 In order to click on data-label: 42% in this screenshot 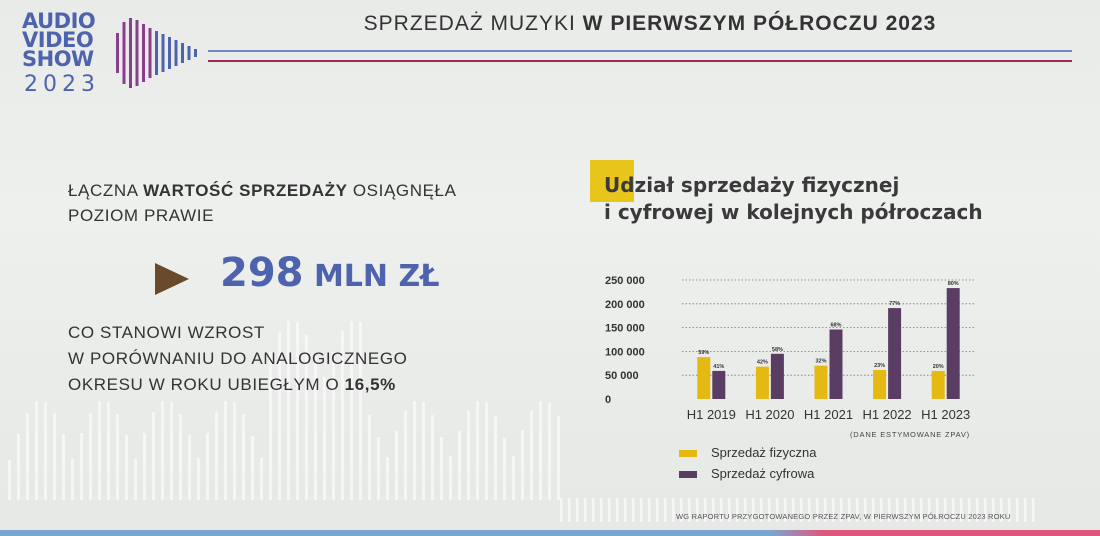, I will do `click(762, 363)`.